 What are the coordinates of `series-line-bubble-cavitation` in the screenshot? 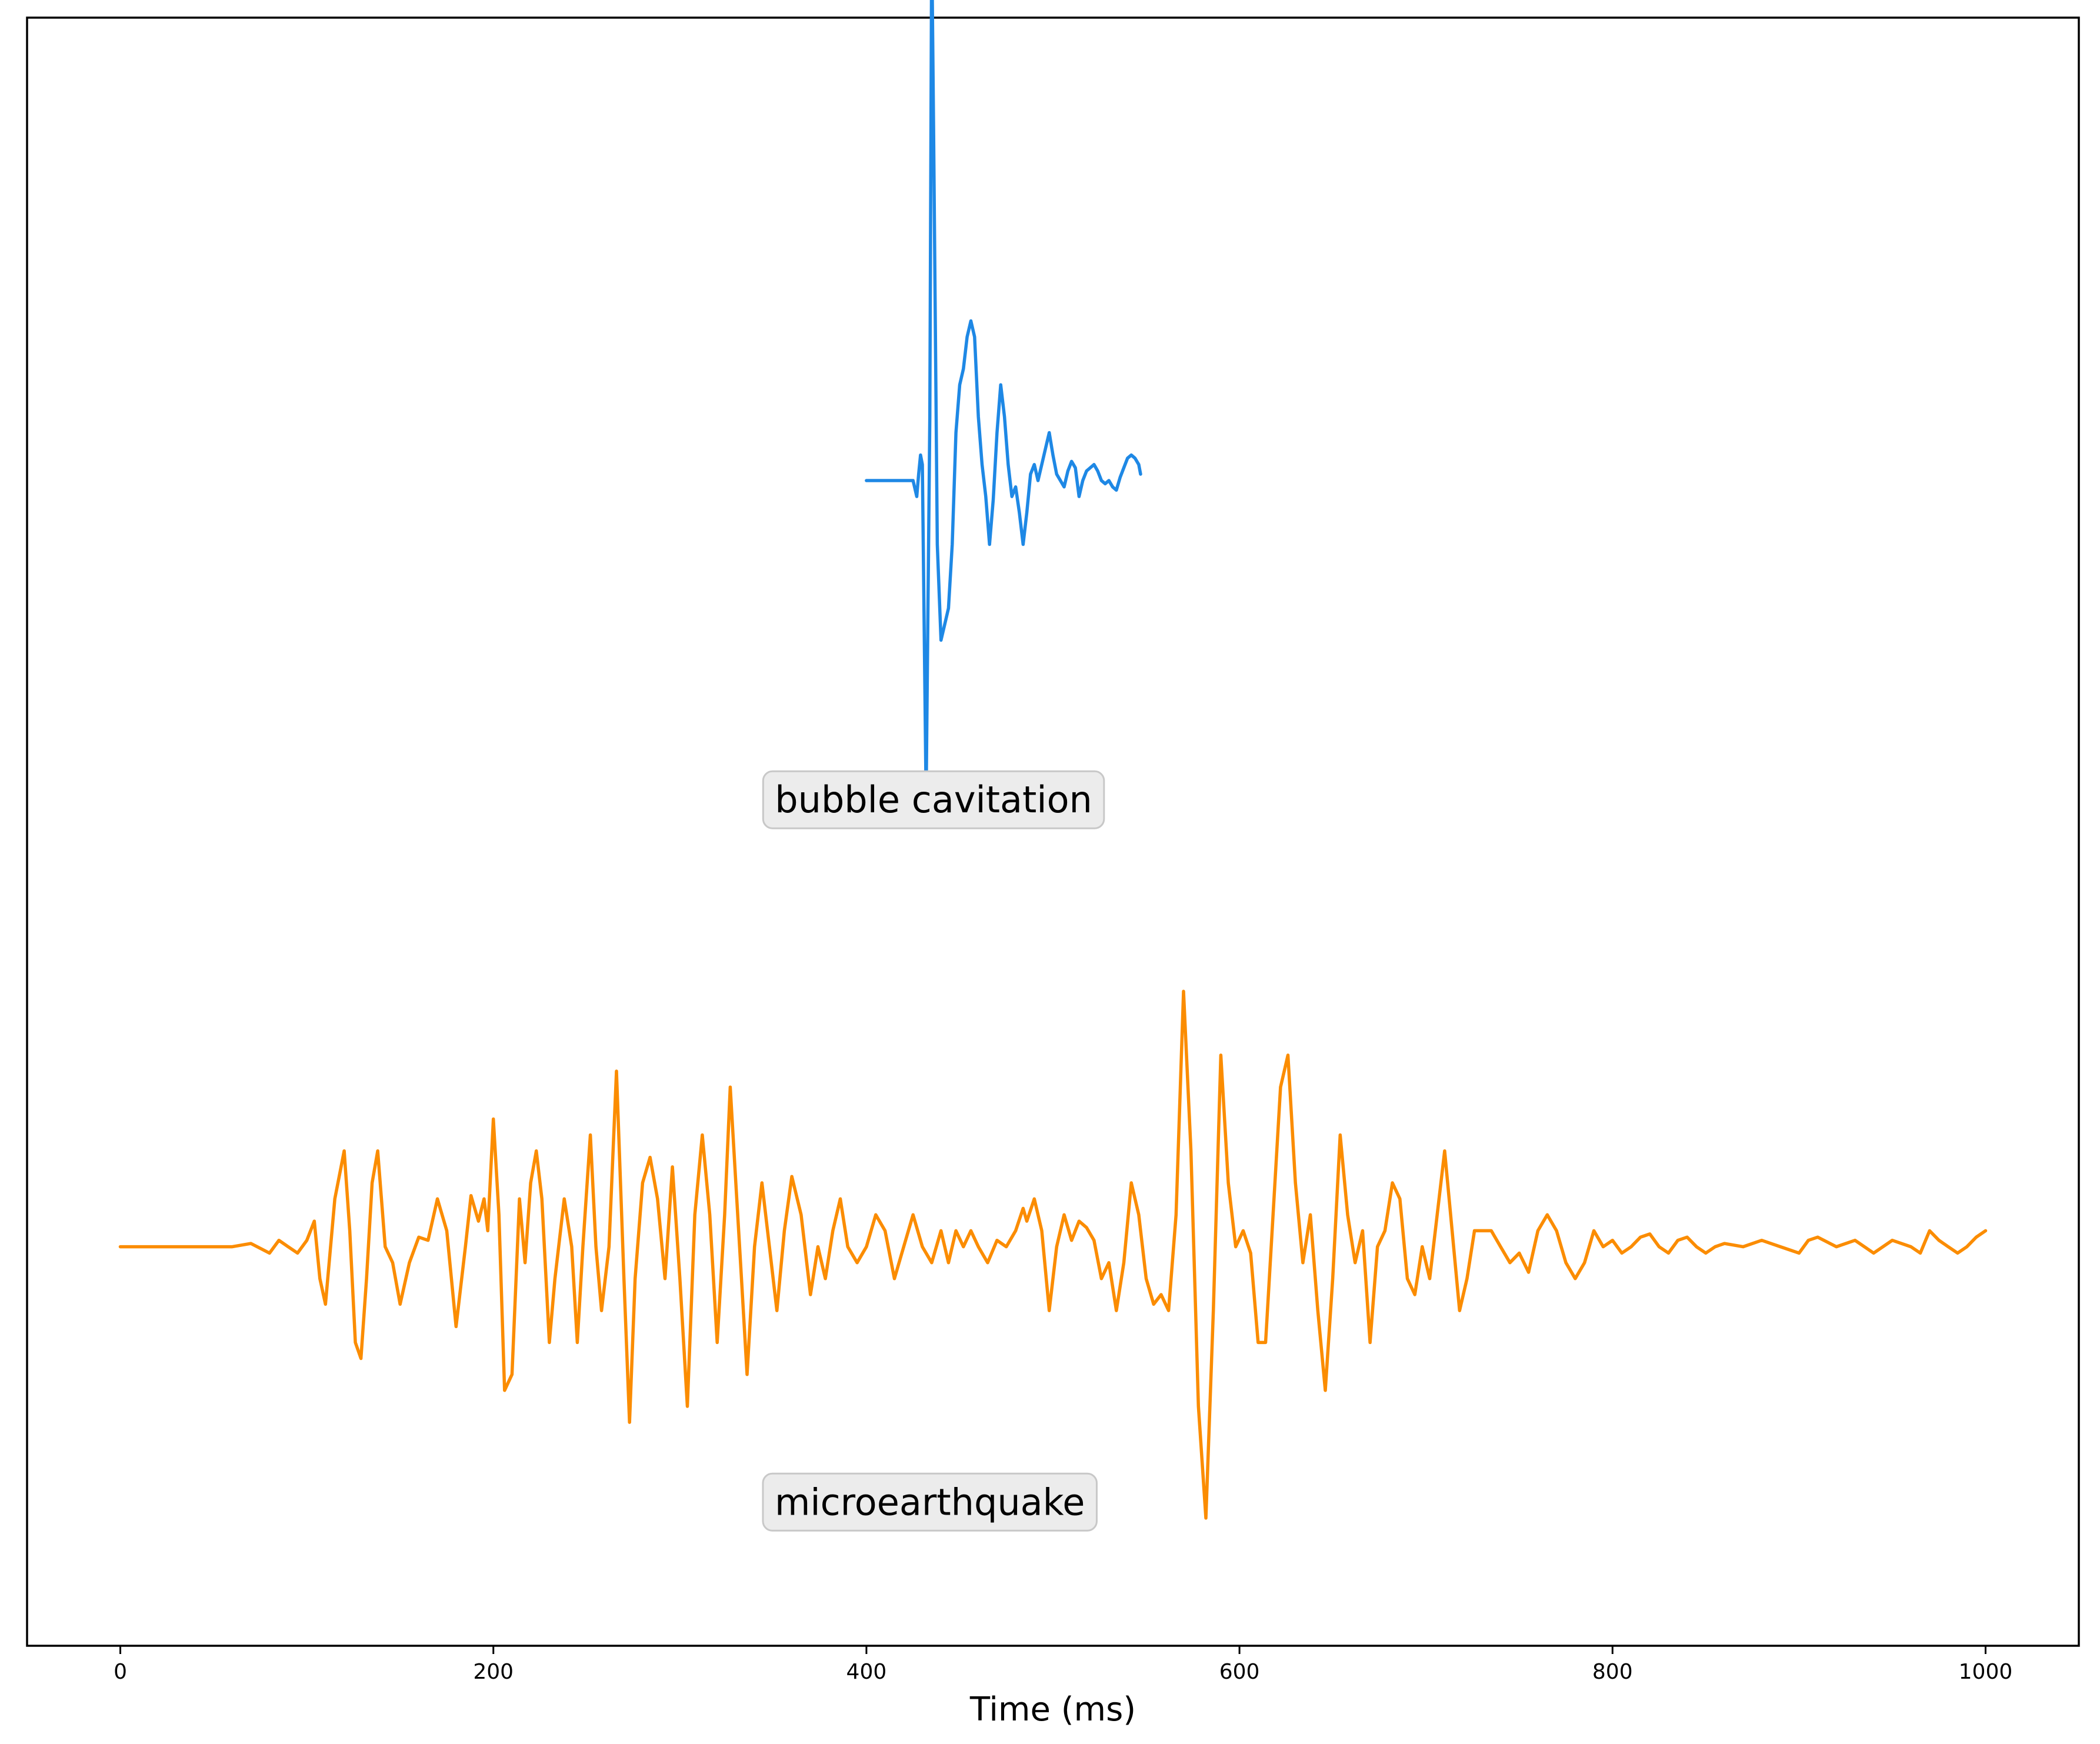 It's located at (1004, 401).